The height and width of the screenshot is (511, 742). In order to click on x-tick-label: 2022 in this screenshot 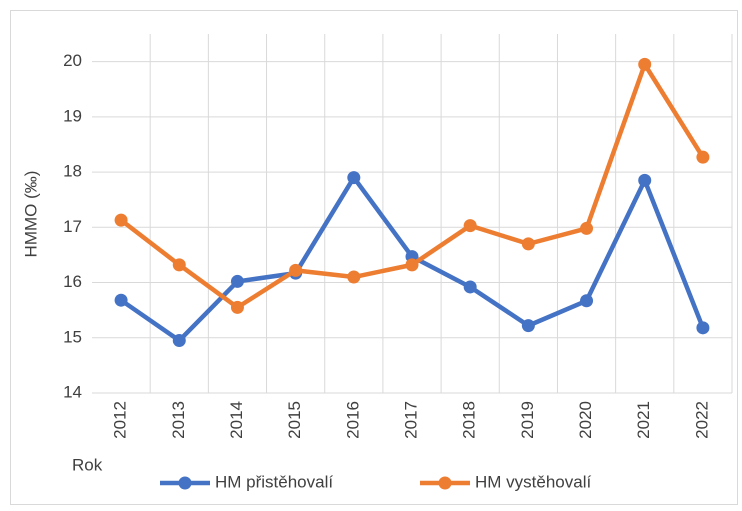, I will do `click(701, 420)`.